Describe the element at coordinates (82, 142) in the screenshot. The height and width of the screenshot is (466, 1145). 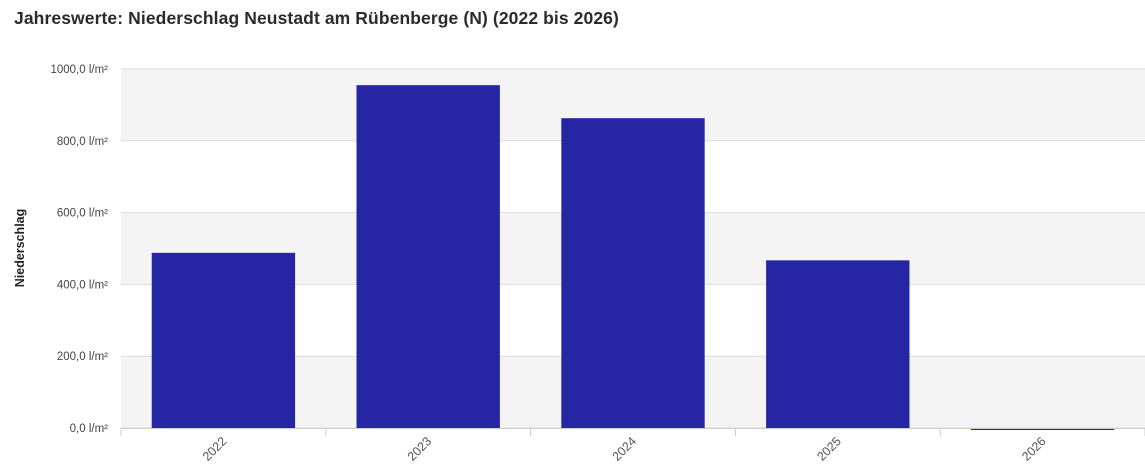
I see `y-tick-label: 800,0 l/m²` at that location.